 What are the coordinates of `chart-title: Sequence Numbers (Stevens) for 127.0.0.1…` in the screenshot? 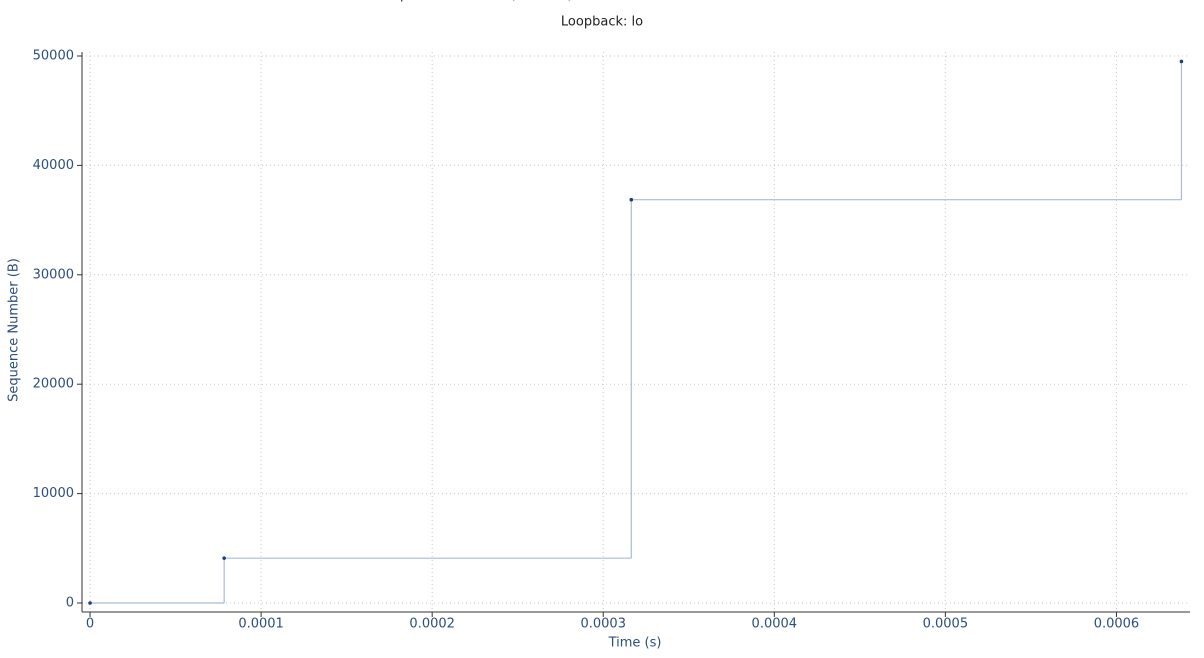 It's located at (602, 1).